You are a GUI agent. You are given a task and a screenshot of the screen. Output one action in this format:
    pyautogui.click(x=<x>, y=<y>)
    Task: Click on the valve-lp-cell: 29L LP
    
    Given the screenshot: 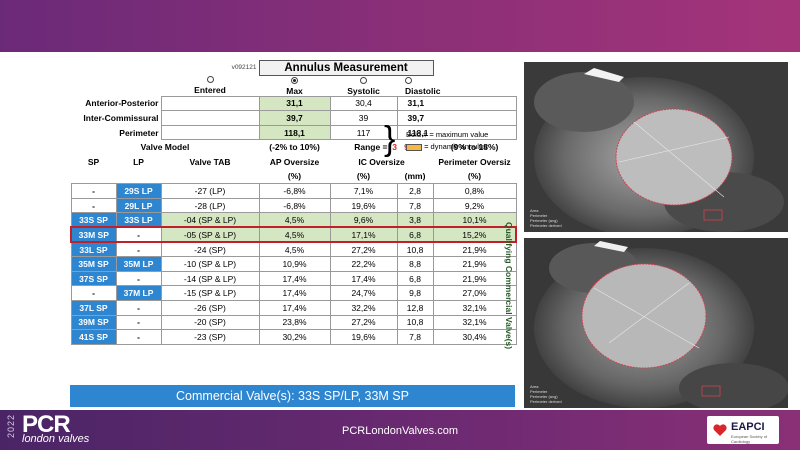 What is the action you would take?
    pyautogui.click(x=138, y=205)
    